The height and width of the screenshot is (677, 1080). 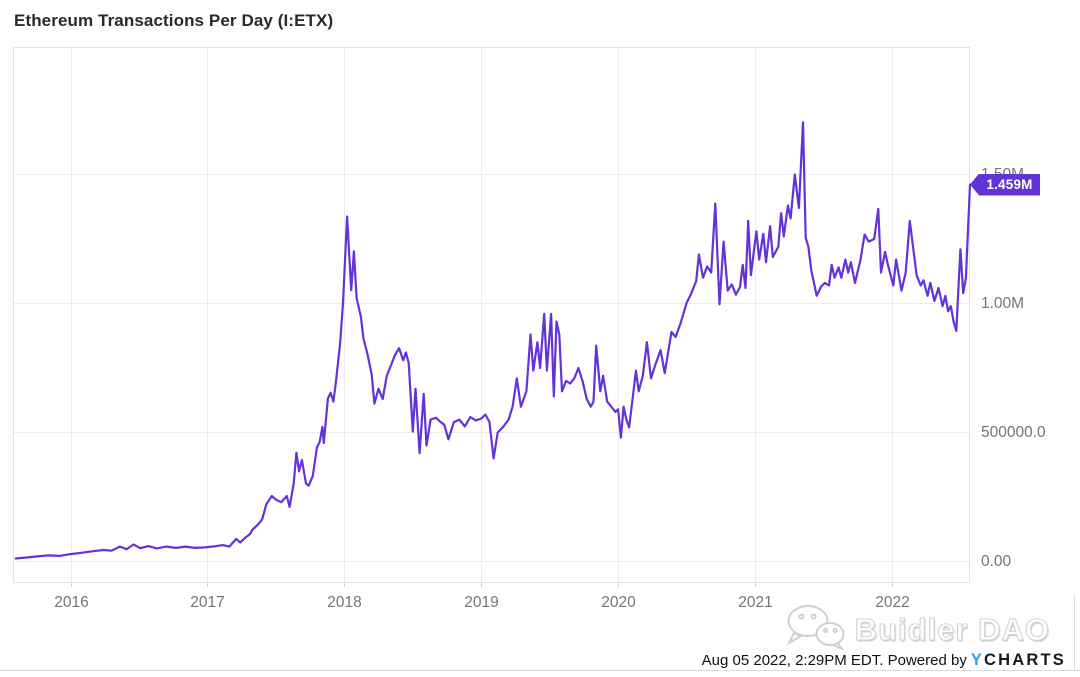 I want to click on x-axis-label: 2020, so click(x=618, y=602).